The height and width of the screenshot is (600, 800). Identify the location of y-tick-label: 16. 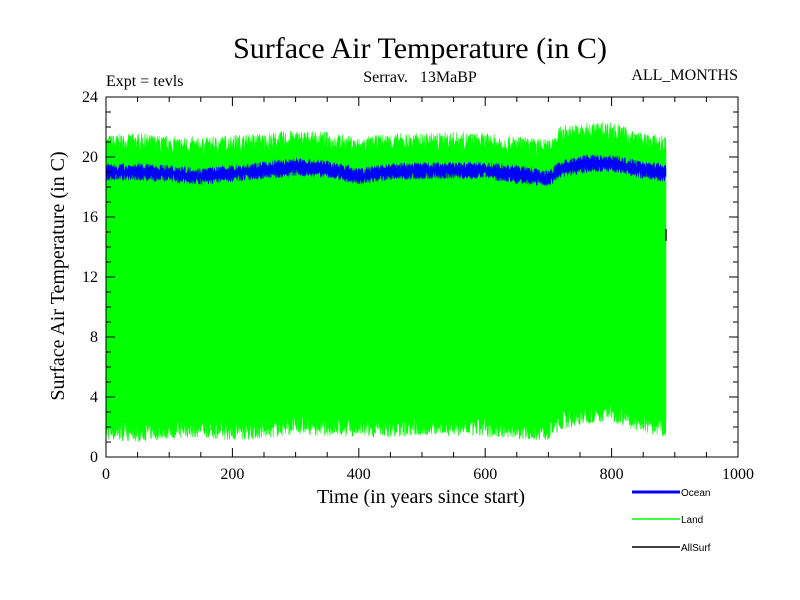
(90, 217).